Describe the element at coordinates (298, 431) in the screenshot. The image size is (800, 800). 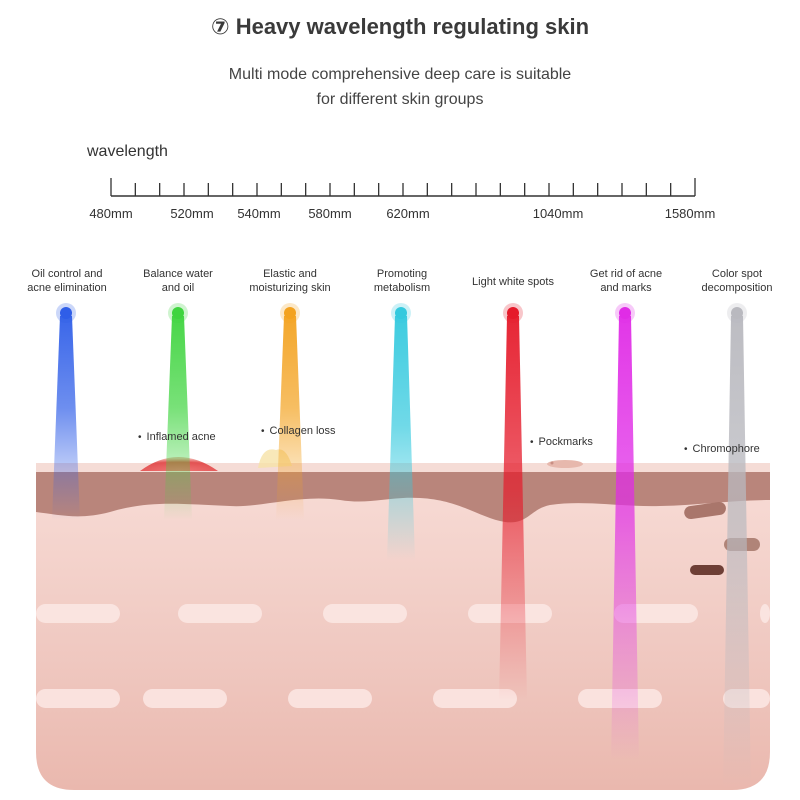
I see `annotation-collagen-loss: Collagen loss` at that location.